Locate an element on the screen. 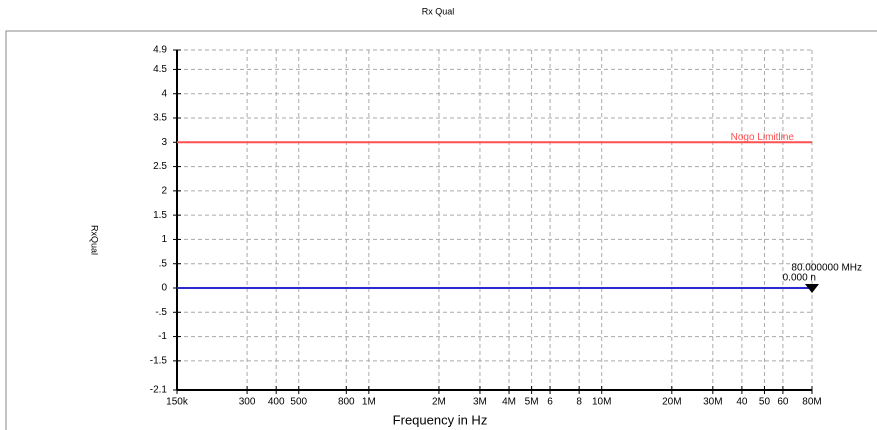  x-axis-label: Frequency in Hz is located at coordinates (440, 419).